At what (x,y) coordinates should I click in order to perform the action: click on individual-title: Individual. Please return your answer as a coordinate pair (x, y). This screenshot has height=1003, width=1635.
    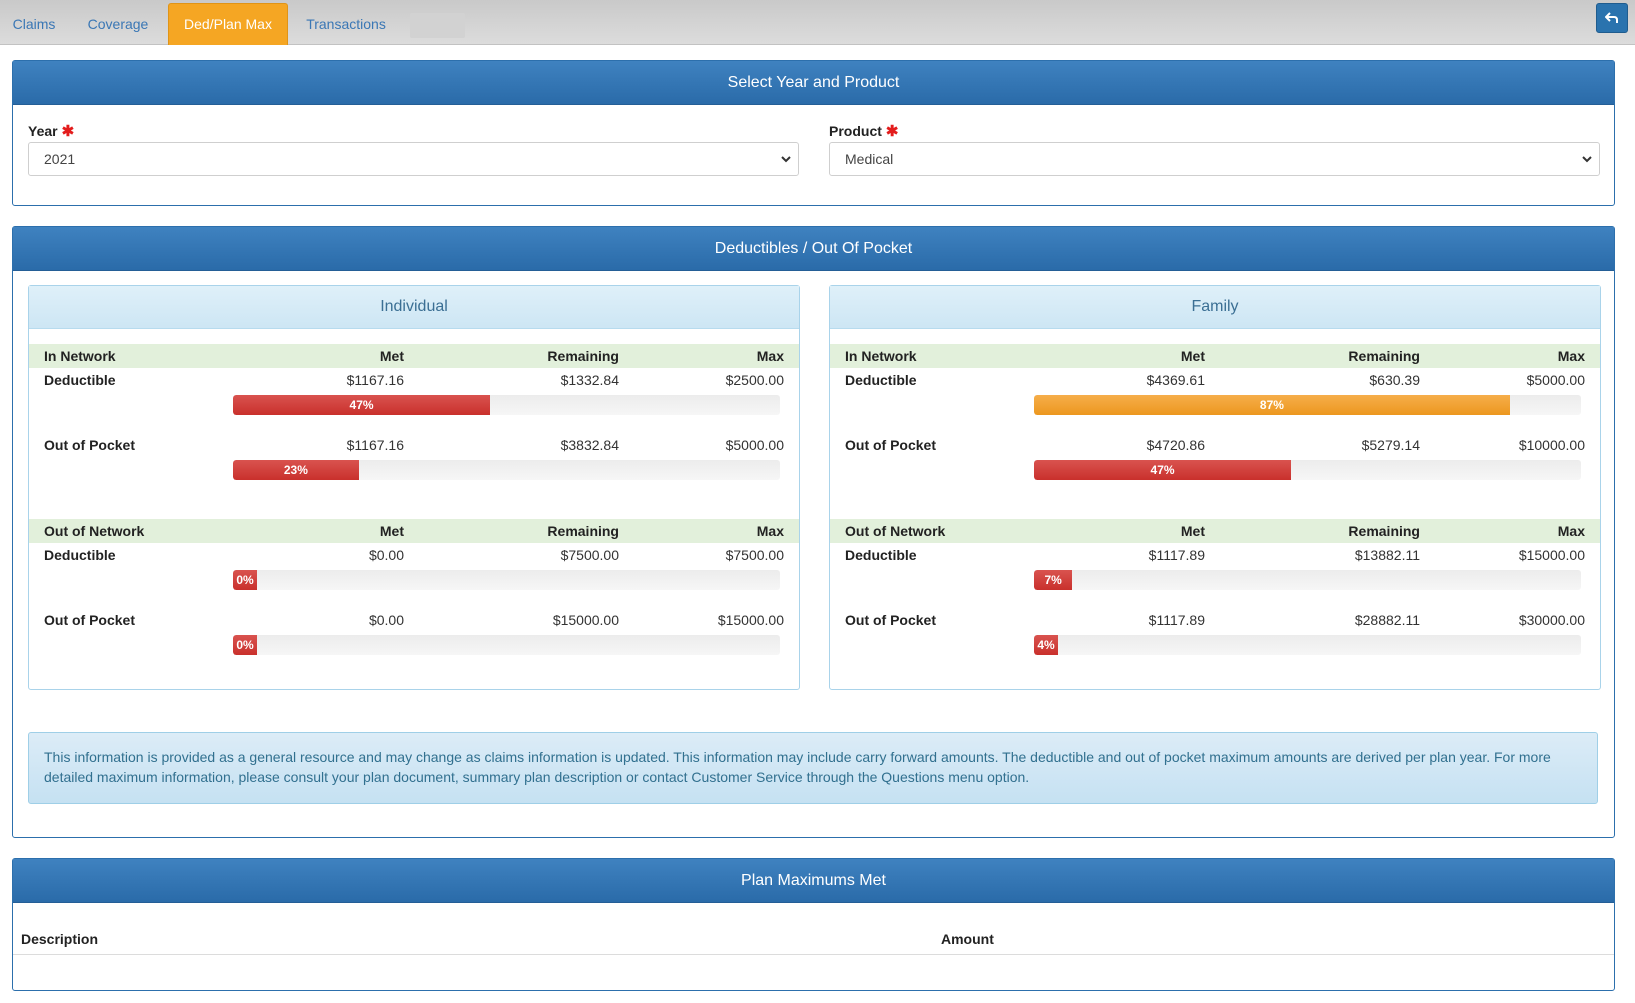
    Looking at the image, I should click on (414, 307).